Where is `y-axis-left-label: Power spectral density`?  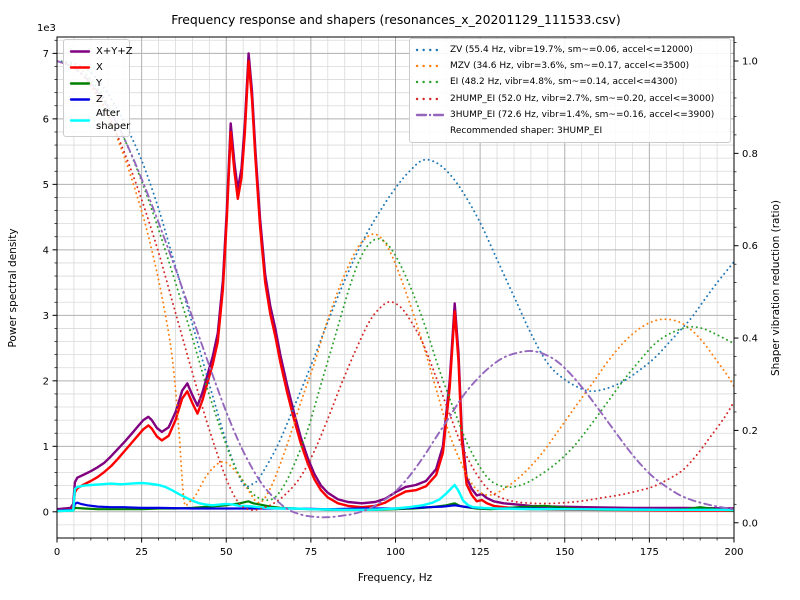 y-axis-left-label: Power spectral density is located at coordinates (13, 287).